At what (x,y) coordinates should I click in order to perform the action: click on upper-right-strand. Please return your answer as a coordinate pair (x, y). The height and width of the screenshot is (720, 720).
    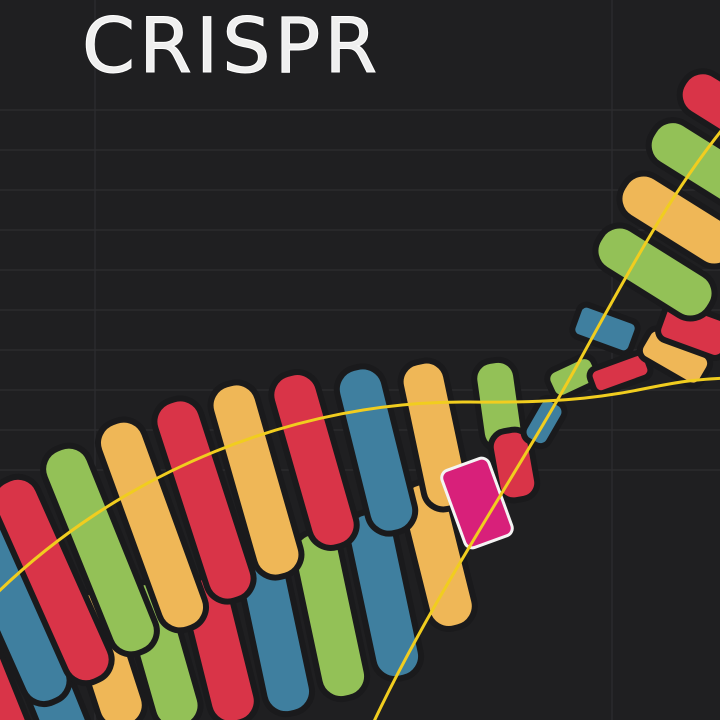
    Looking at the image, I should click on (656, 195).